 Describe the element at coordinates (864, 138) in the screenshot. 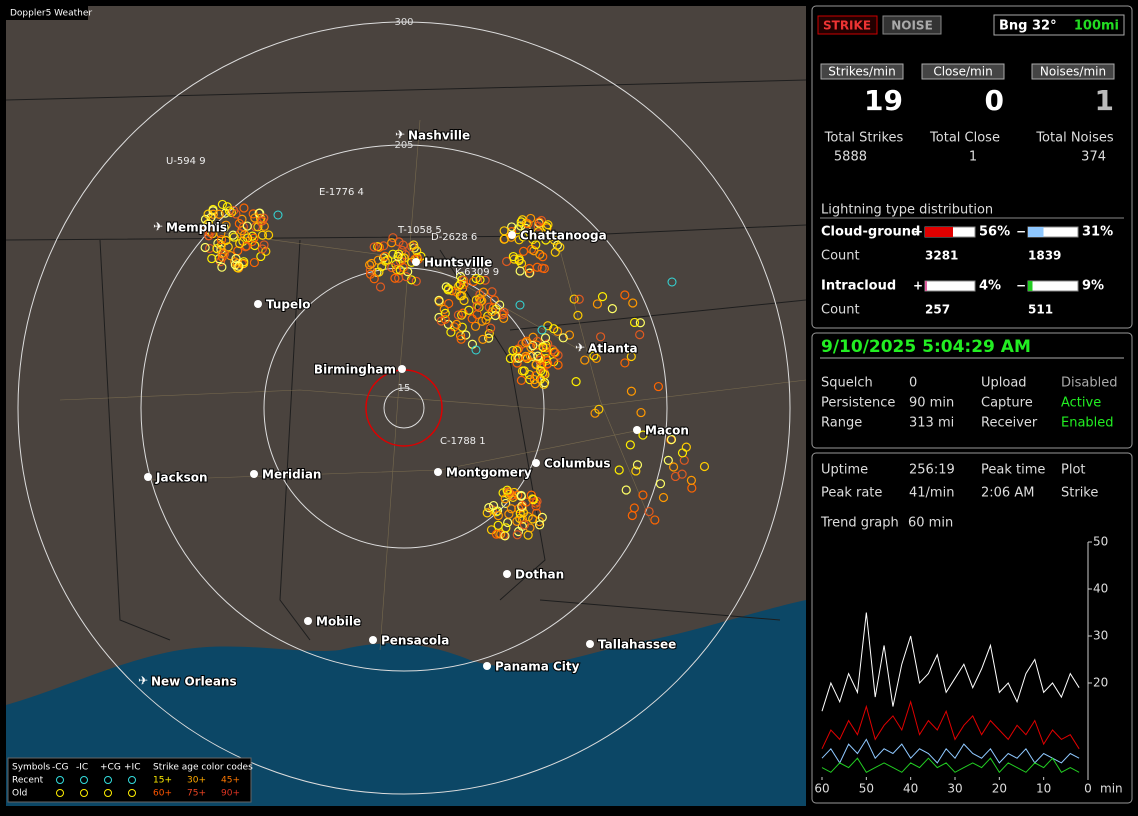

I see `total-label: Total Strikes` at that location.